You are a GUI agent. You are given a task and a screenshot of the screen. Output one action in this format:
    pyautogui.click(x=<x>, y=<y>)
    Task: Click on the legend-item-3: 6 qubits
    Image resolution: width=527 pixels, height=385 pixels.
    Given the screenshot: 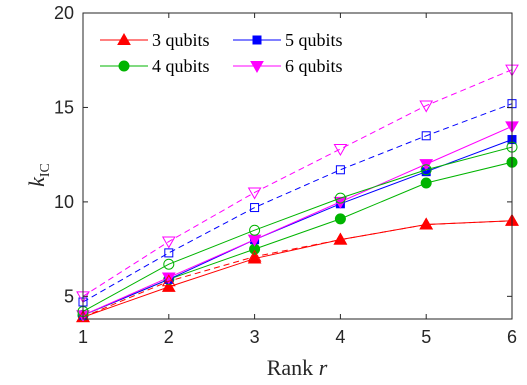 What is the action you would take?
    pyautogui.click(x=288, y=66)
    